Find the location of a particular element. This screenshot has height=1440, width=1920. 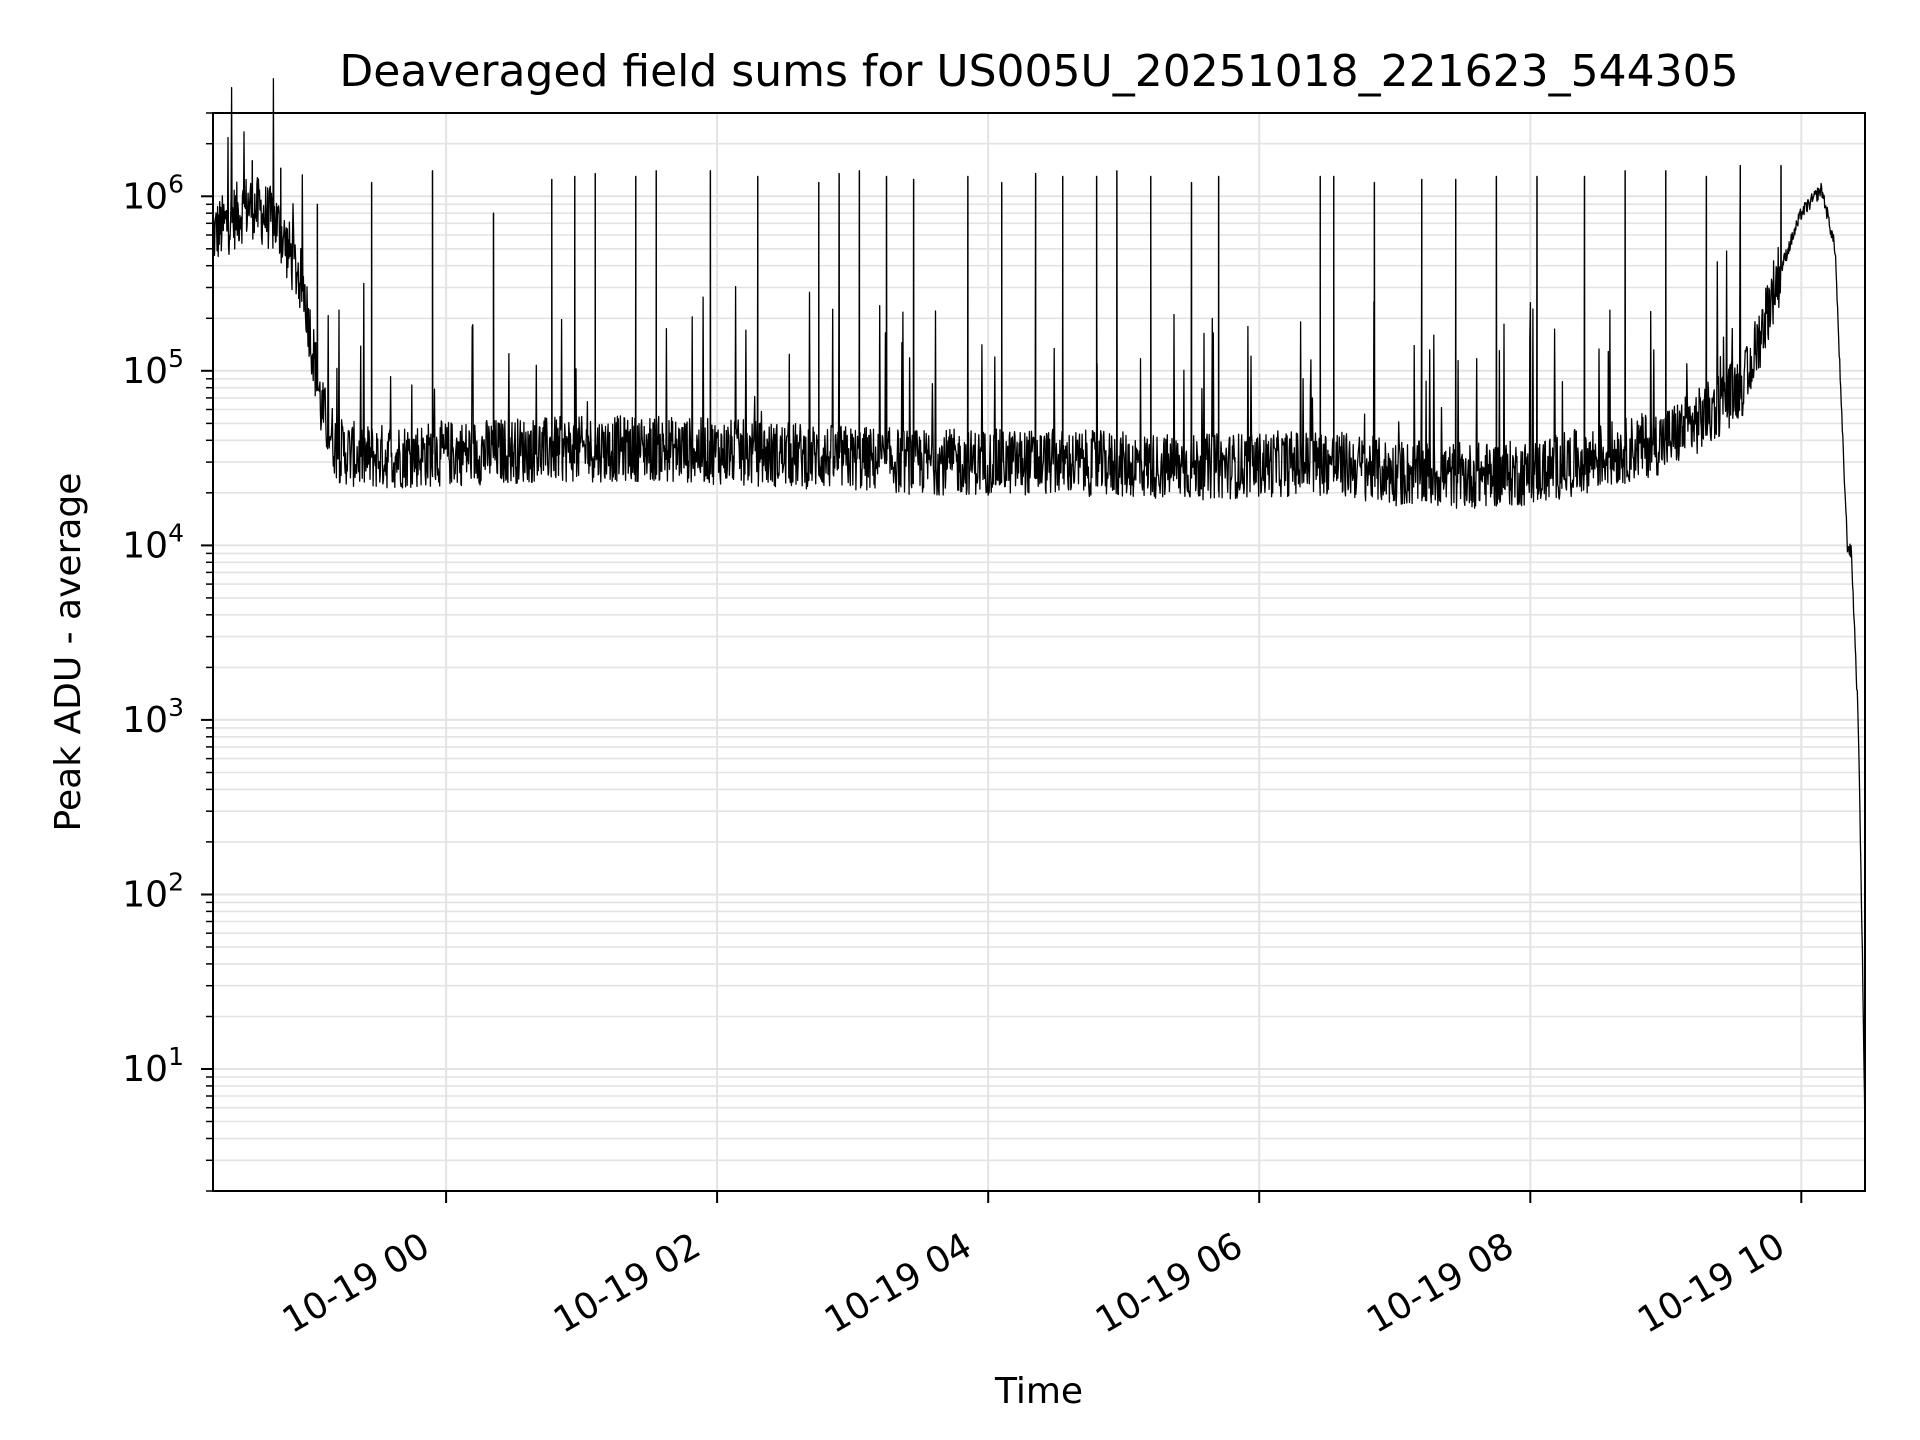

y-tick-label: 10¹ is located at coordinates (153, 1066).